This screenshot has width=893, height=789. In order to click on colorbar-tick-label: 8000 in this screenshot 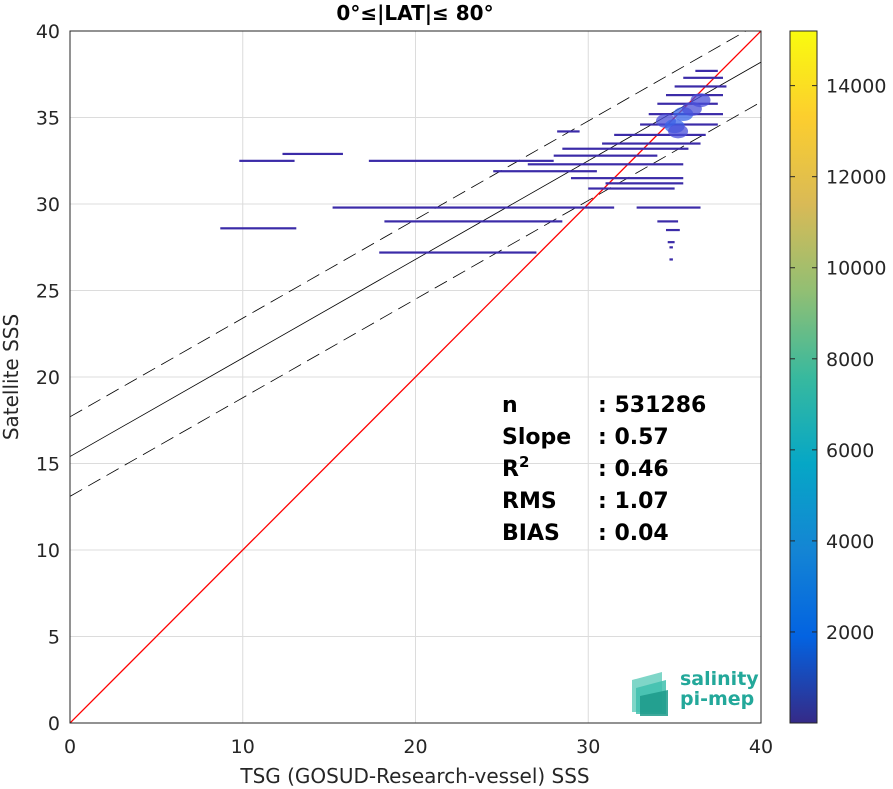, I will do `click(850, 360)`.